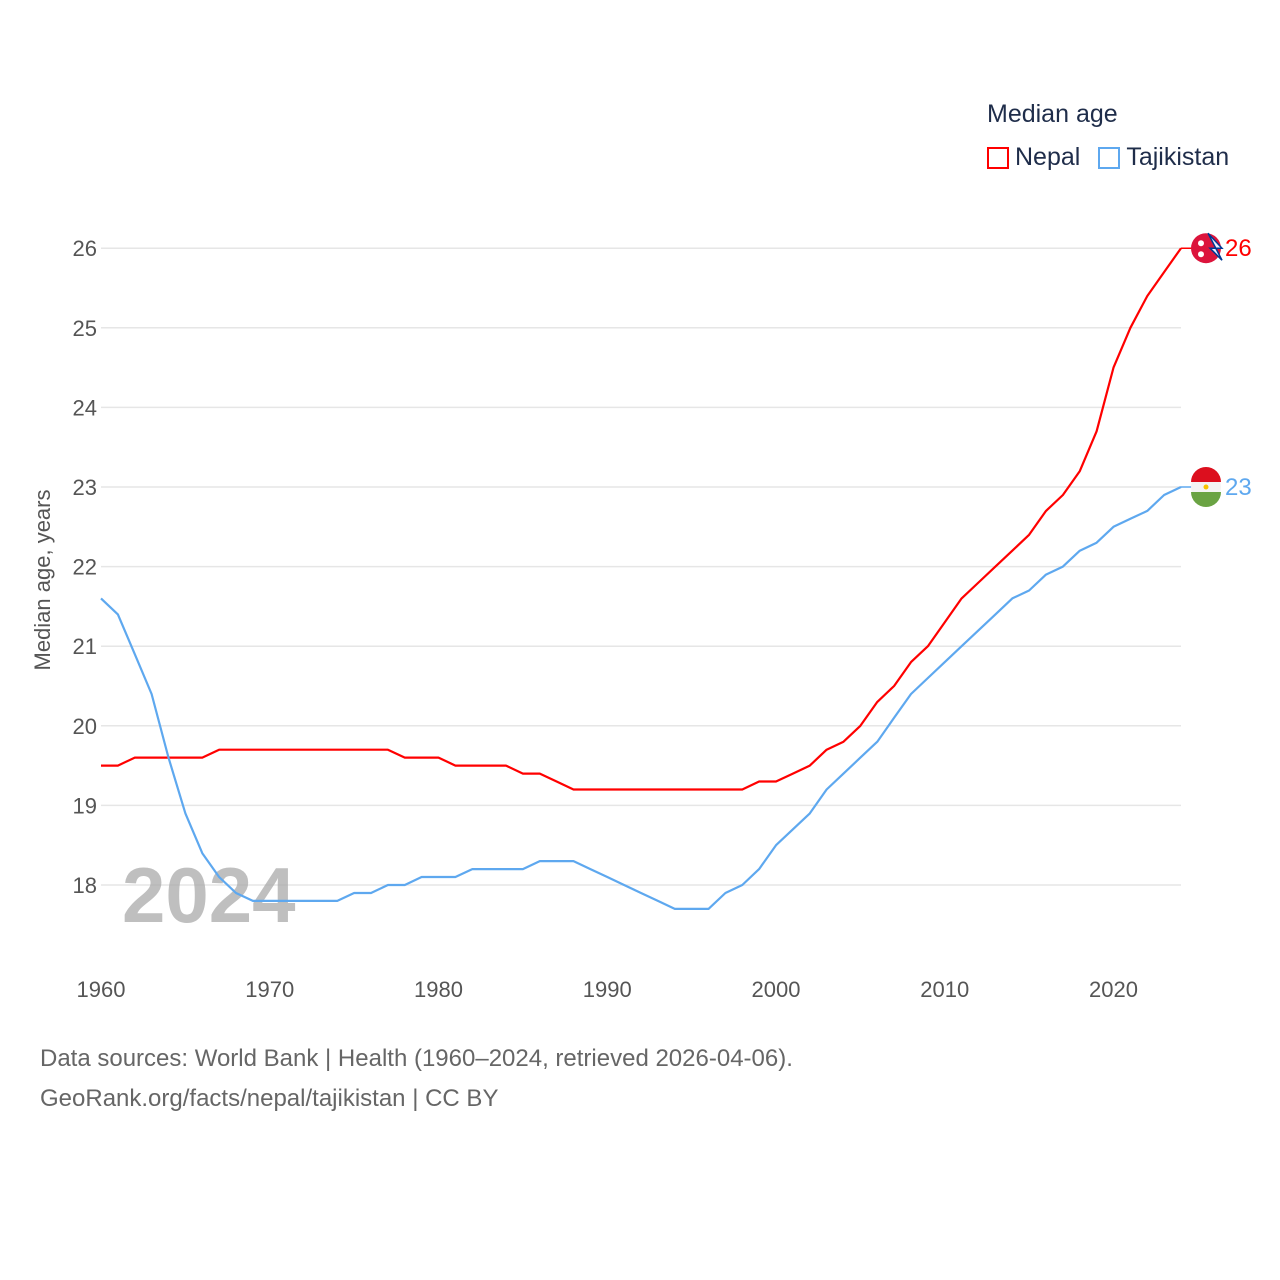 The image size is (1280, 1280). I want to click on y-axis-label: Median age, years, so click(42, 580).